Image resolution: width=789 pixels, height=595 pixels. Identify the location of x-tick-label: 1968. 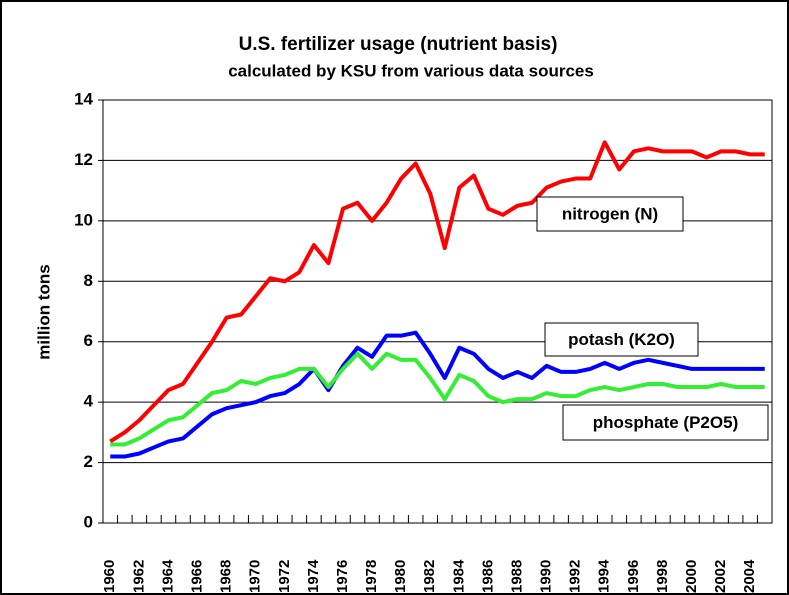
(226, 576).